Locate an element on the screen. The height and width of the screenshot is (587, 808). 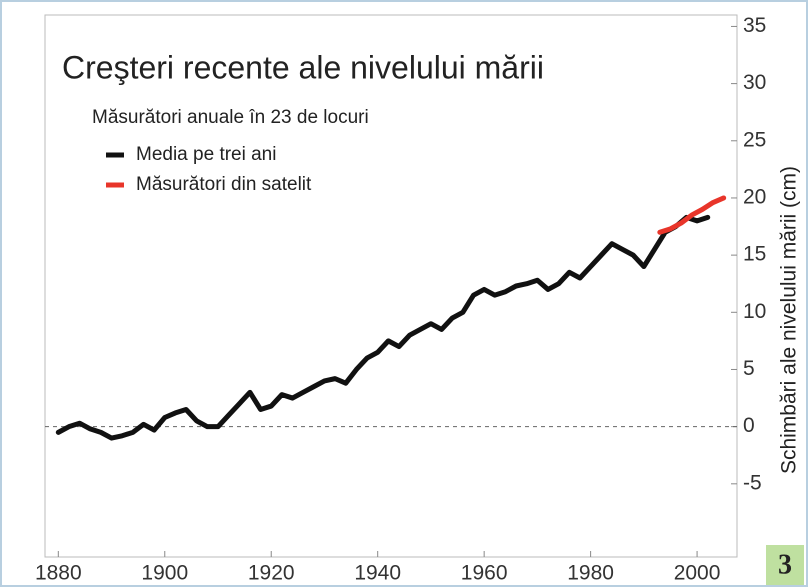
x-tick-label: 1960 is located at coordinates (484, 573).